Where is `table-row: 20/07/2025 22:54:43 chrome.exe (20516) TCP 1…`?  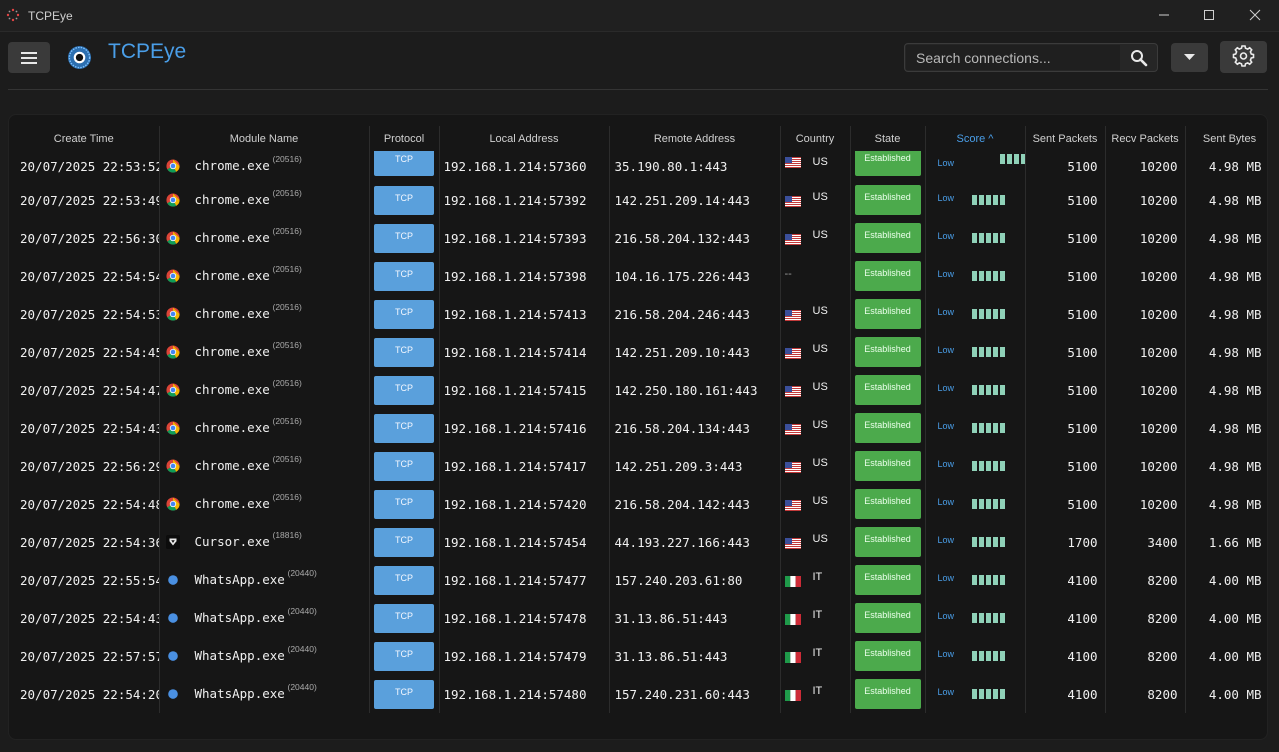 table-row: 20/07/2025 22:54:43 chrome.exe (20516) TCP 1… is located at coordinates (638, 428).